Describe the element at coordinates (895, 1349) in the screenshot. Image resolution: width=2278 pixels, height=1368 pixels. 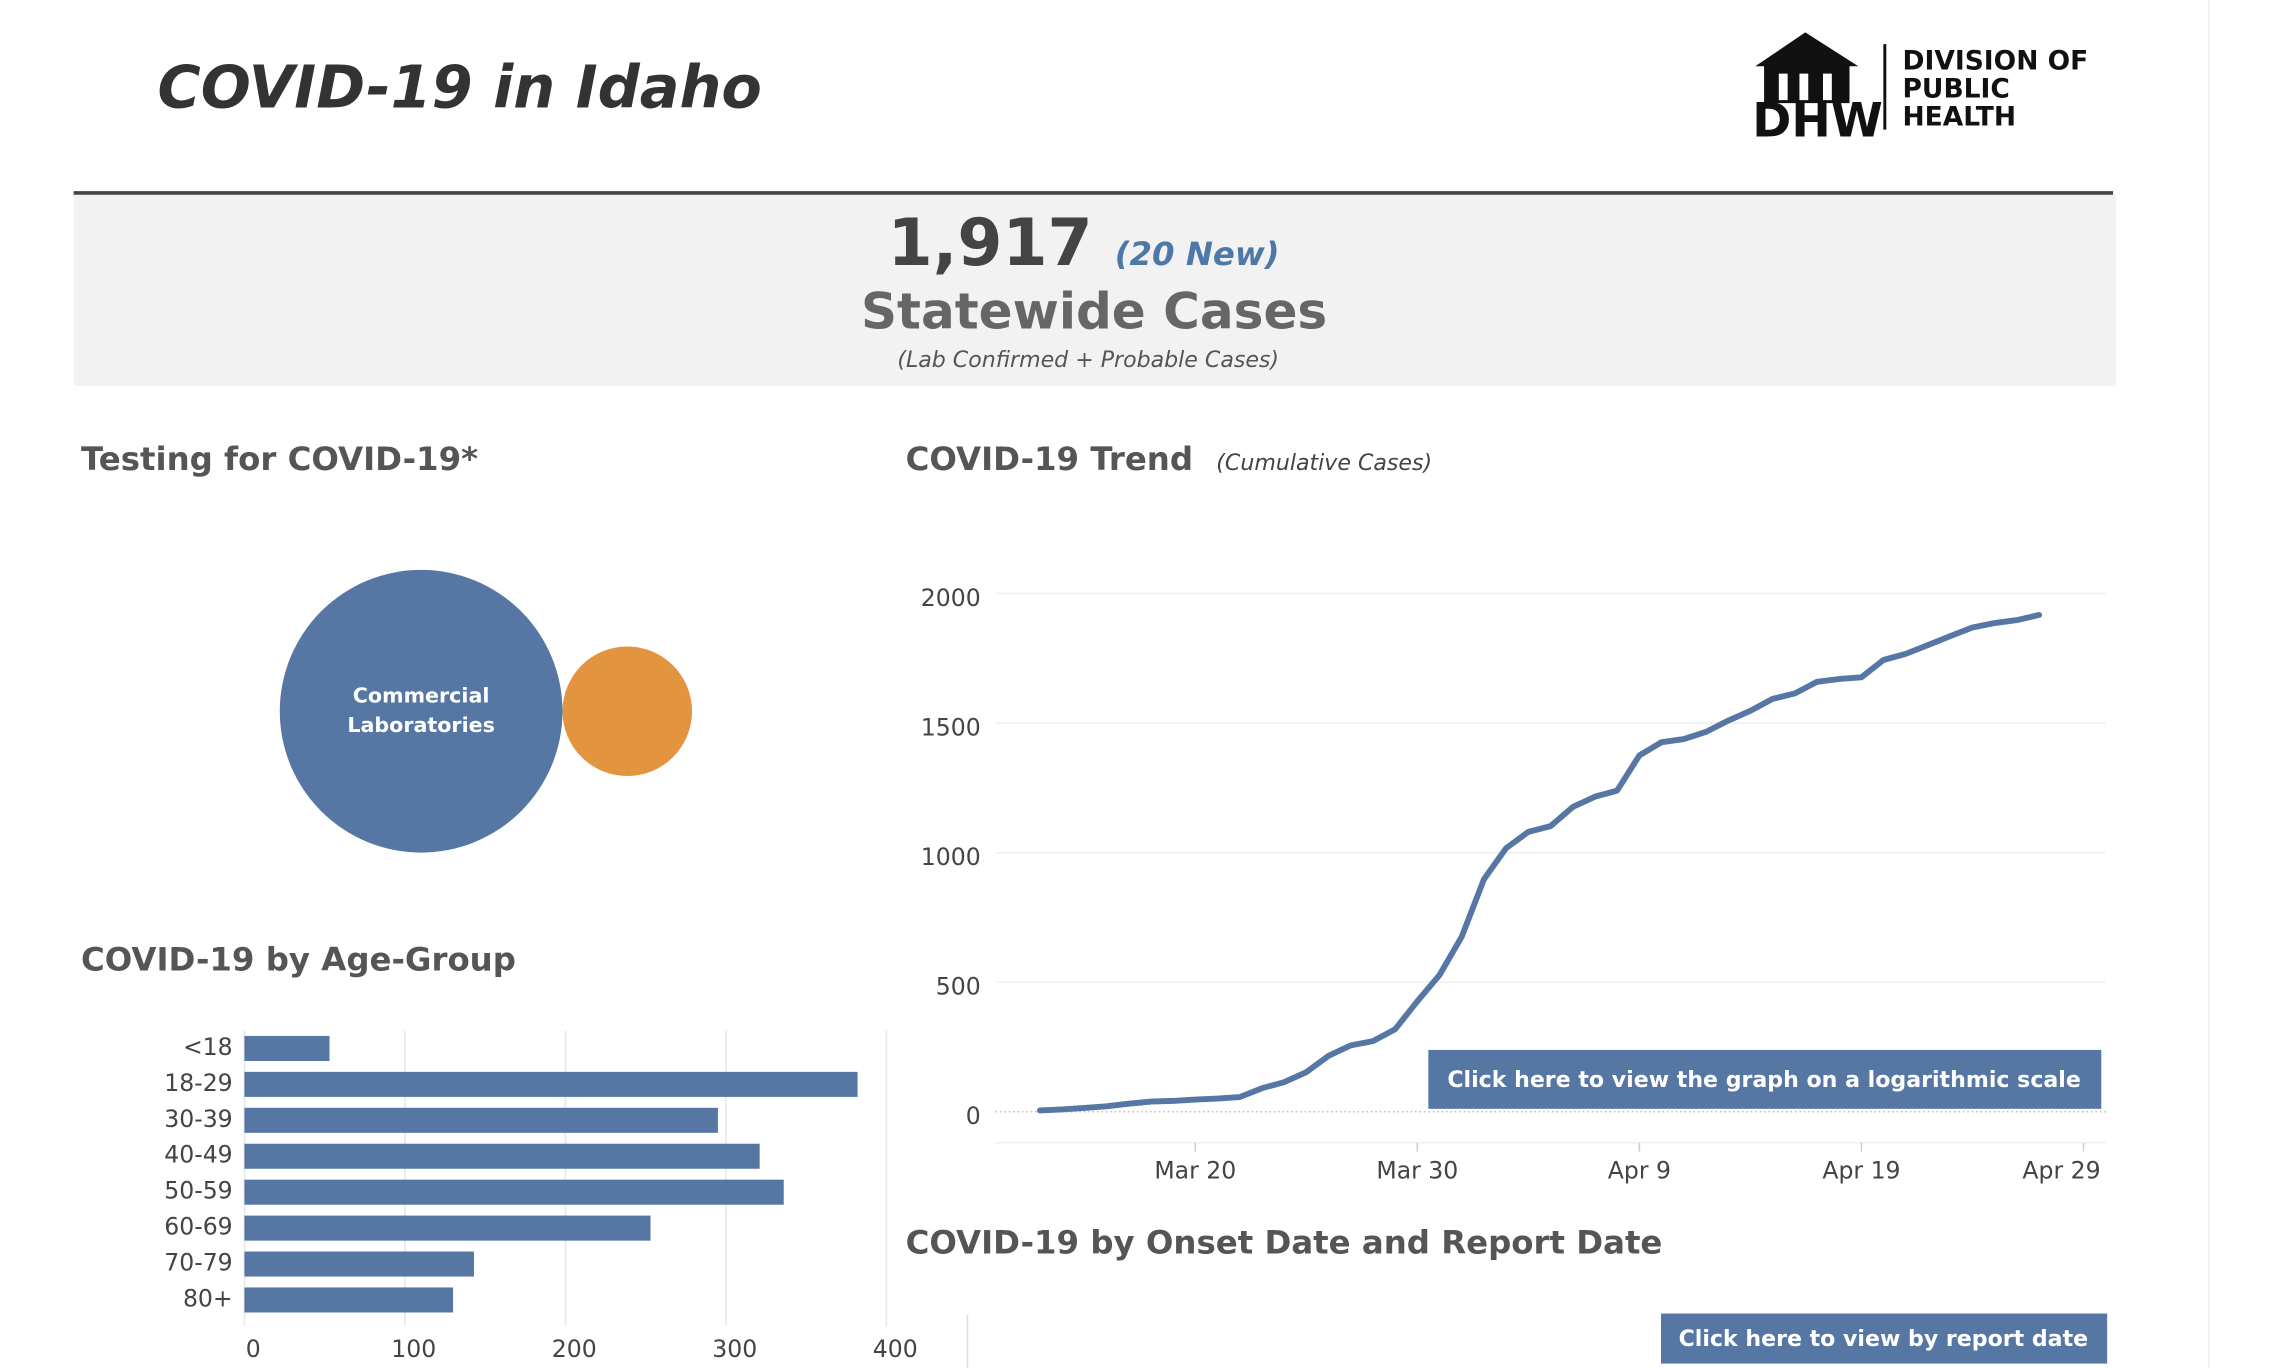
I see `x-tick-label: 400` at that location.